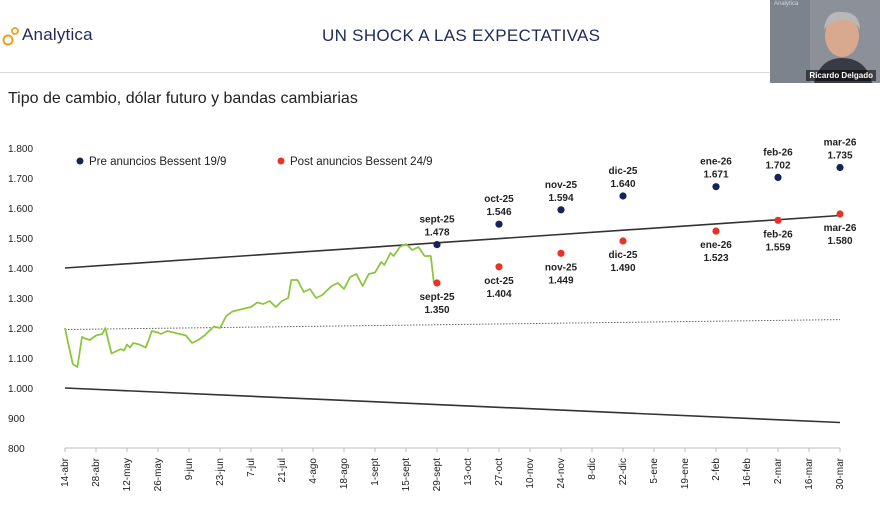 This screenshot has height=512, width=880. Describe the element at coordinates (747, 472) in the screenshot. I see `x-tick-label: 16-feb` at that location.